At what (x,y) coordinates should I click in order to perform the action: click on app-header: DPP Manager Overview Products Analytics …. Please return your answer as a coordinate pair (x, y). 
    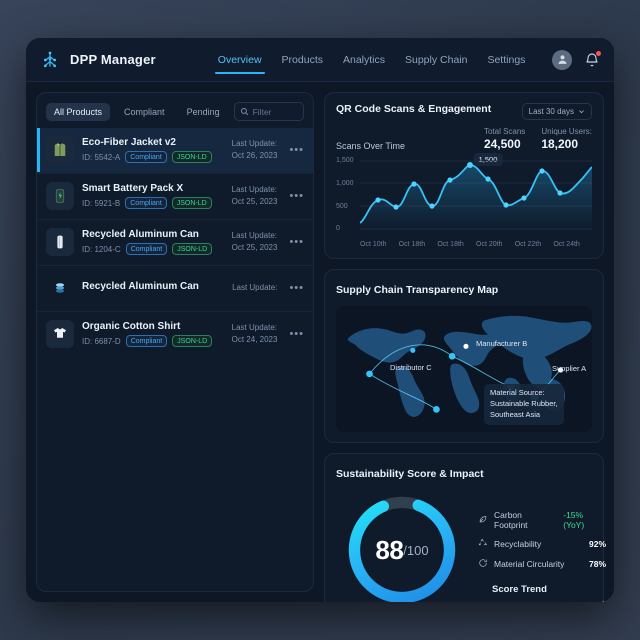
    Looking at the image, I should click on (320, 60).